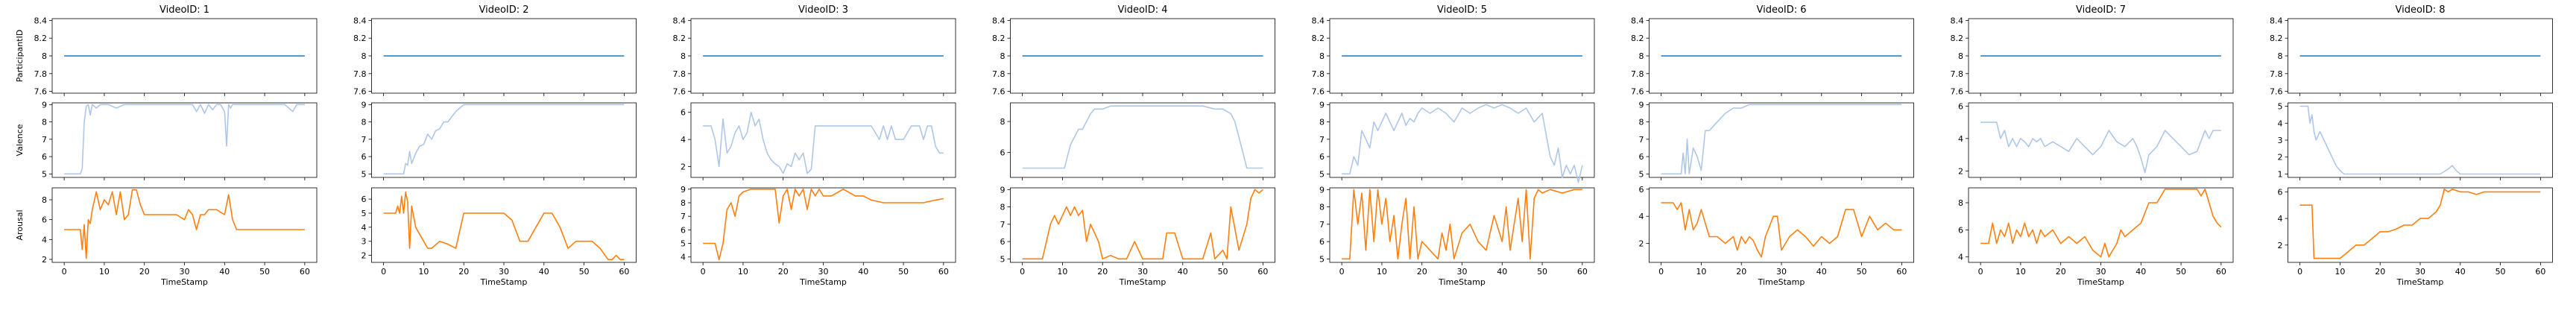 This screenshot has height=322, width=2576. What do you see at coordinates (364, 105) in the screenshot?
I see `y-tick-label: 9` at bounding box center [364, 105].